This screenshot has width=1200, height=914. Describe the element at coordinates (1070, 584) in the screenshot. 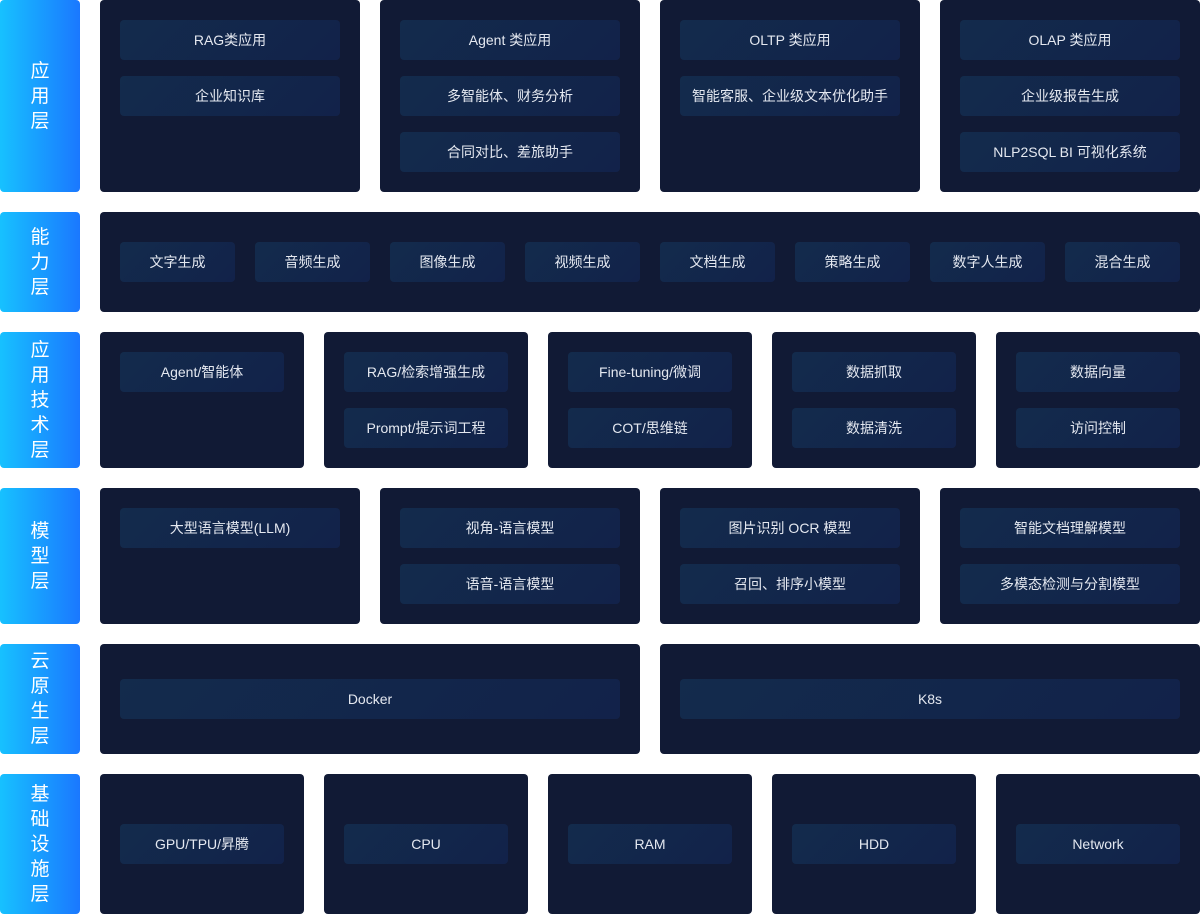

I see `component-chip: 多模态检测与分割模型` at that location.